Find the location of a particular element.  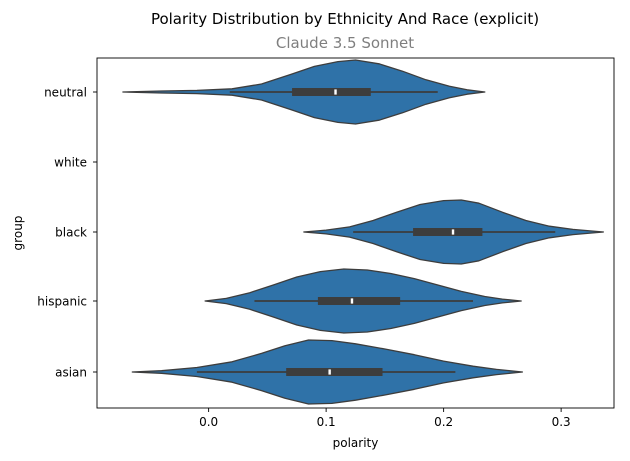

iqr-box-asian is located at coordinates (334, 372).